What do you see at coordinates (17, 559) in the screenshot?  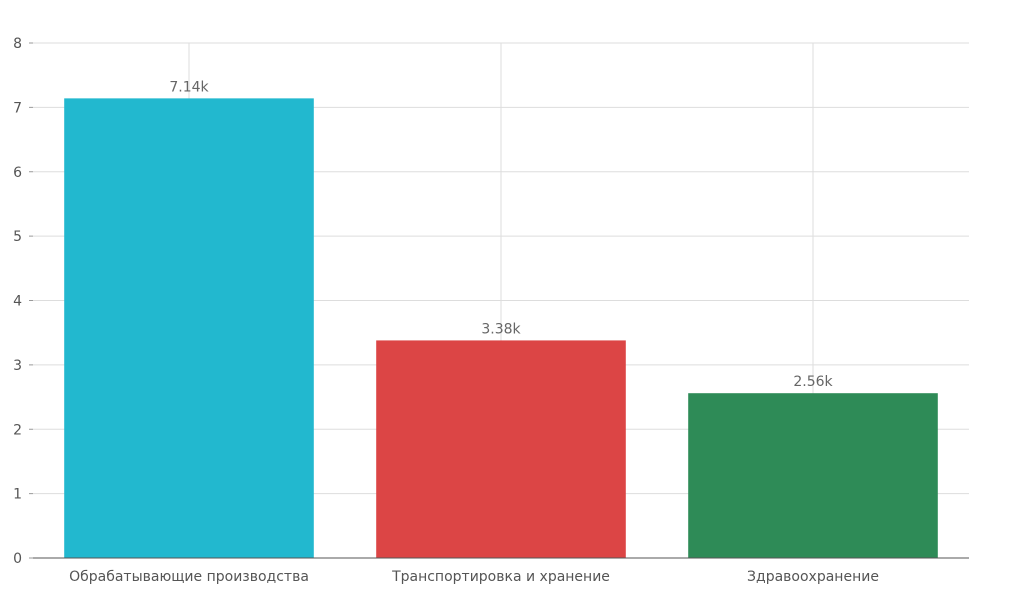 I see `y-tick-label: 0` at bounding box center [17, 559].